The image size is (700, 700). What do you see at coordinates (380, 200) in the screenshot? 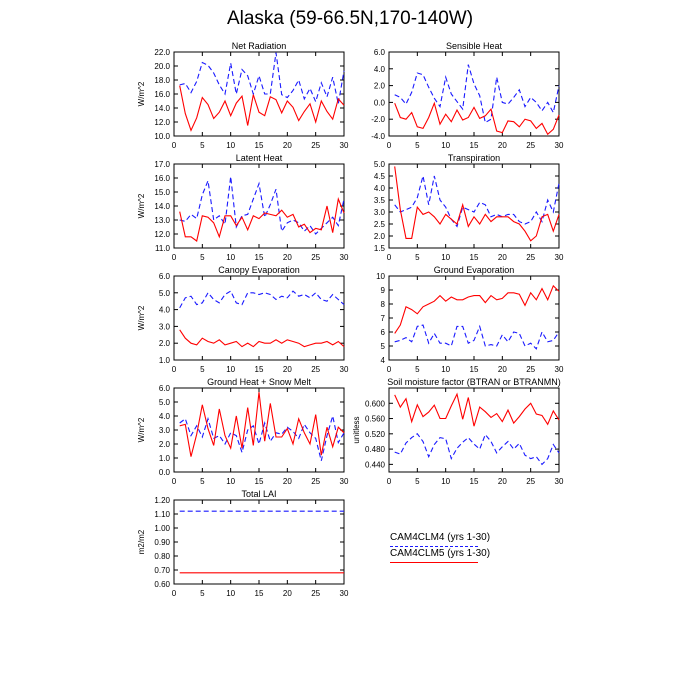
I see `y-tick-label: 3.5` at bounding box center [380, 200].